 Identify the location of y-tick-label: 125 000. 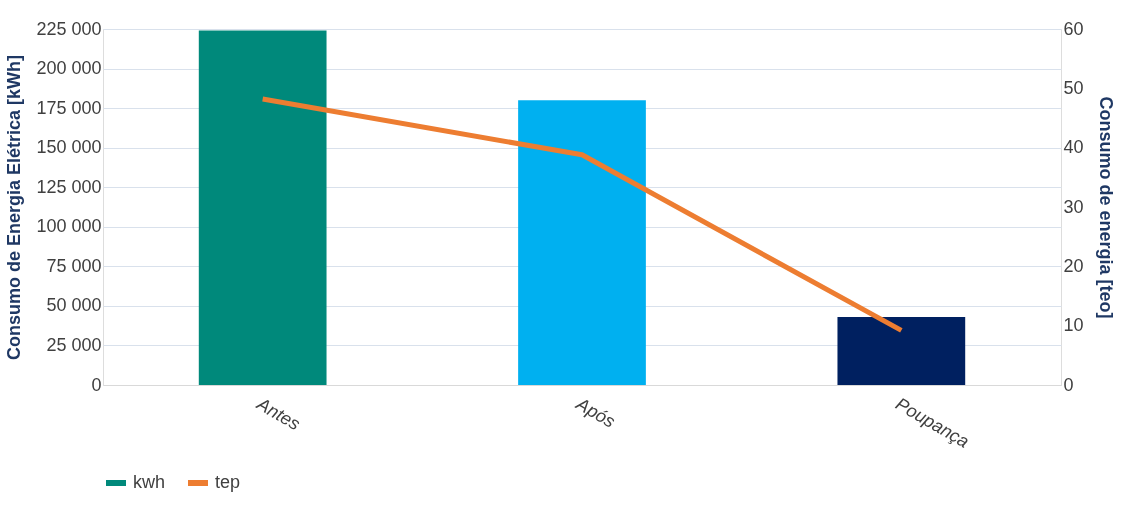
(69, 186).